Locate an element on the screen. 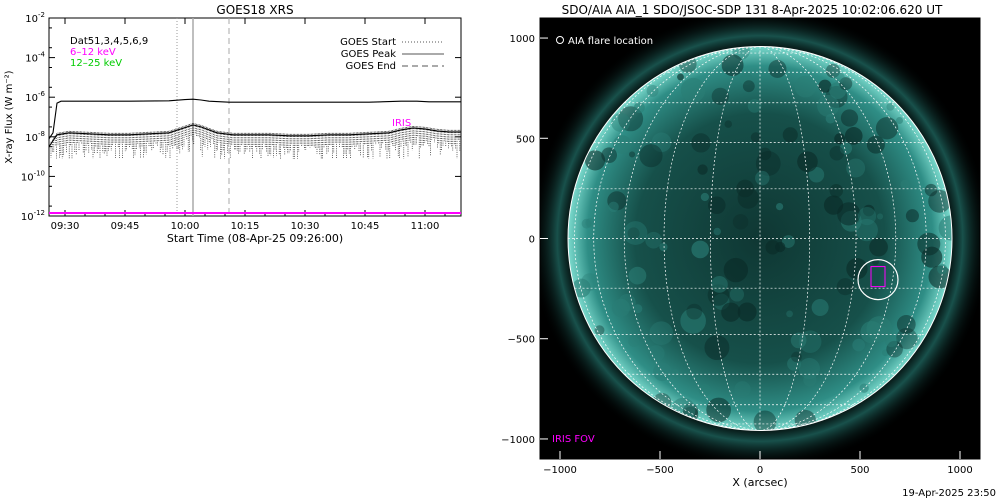 Image resolution: width=1000 pixels, height=500 pixels. y-tick-label: 0 is located at coordinates (532, 240).